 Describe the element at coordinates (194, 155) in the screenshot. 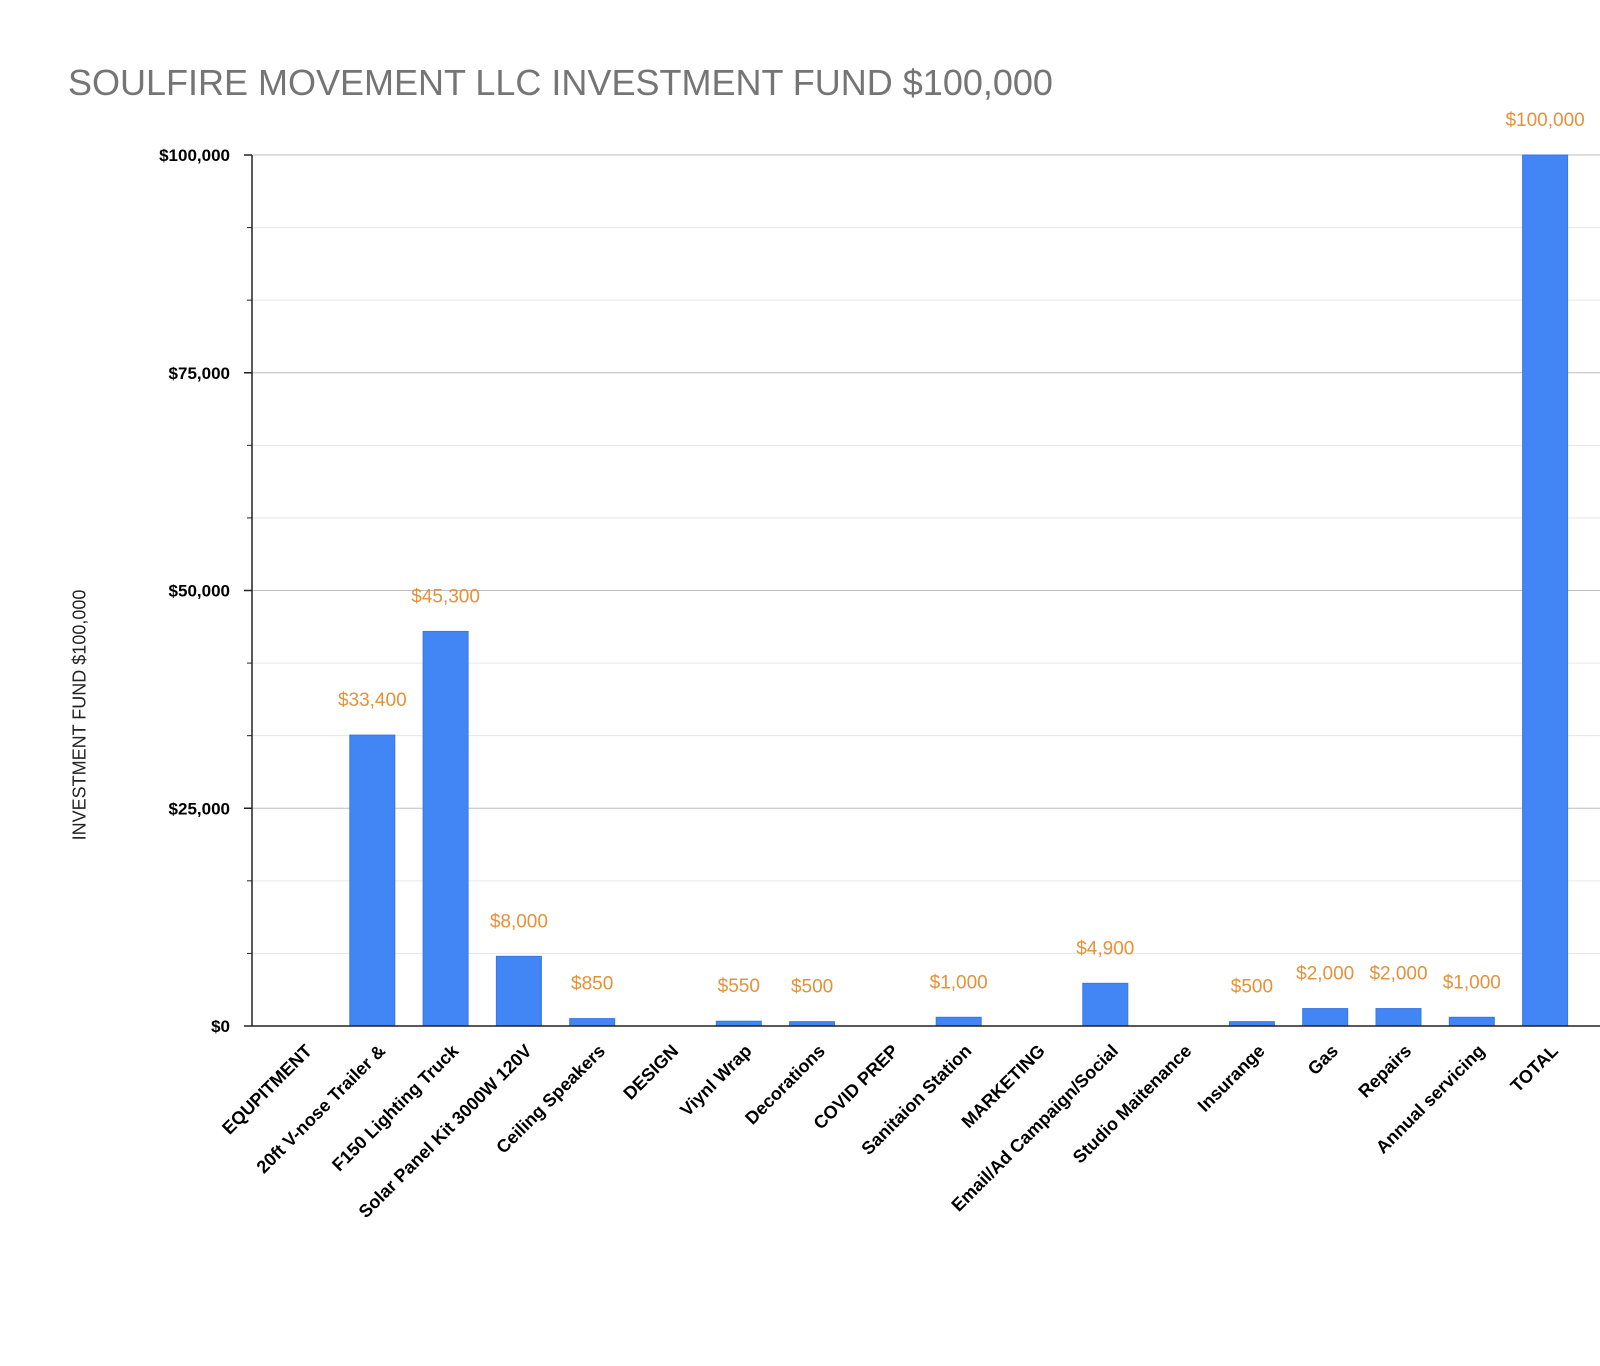

I see `y-tick-label: $100,000` at that location.